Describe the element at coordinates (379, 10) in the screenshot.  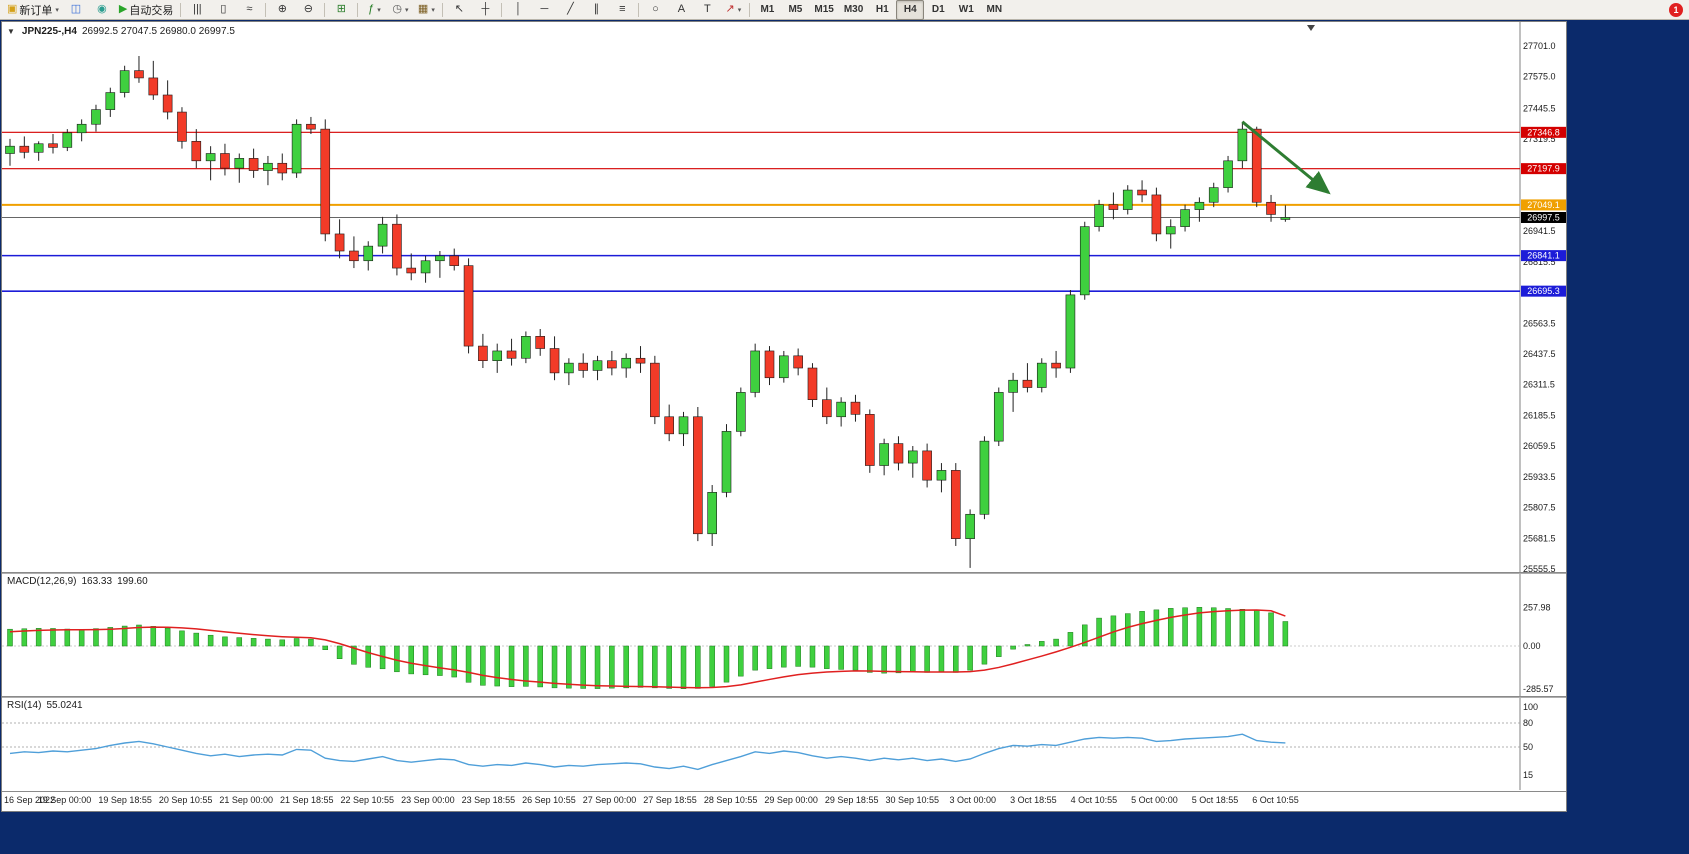
I see `chevron-down-icon: ▾` at that location.